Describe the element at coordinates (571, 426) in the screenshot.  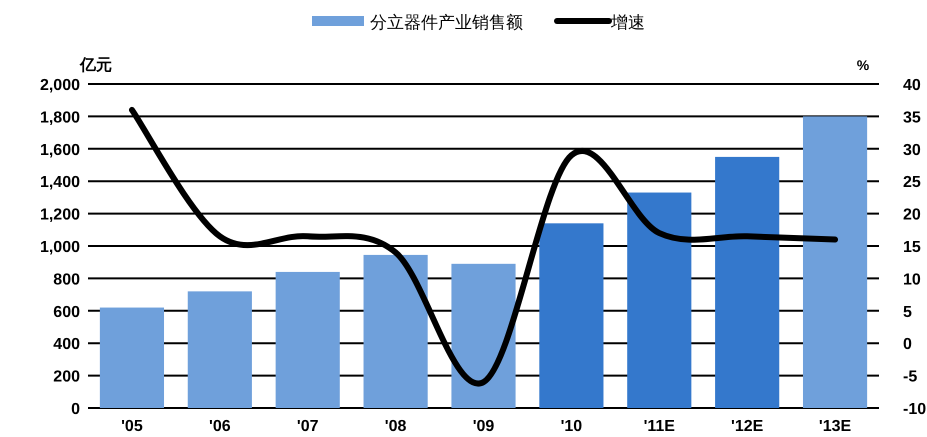
I see `x-tick-label: '10` at that location.